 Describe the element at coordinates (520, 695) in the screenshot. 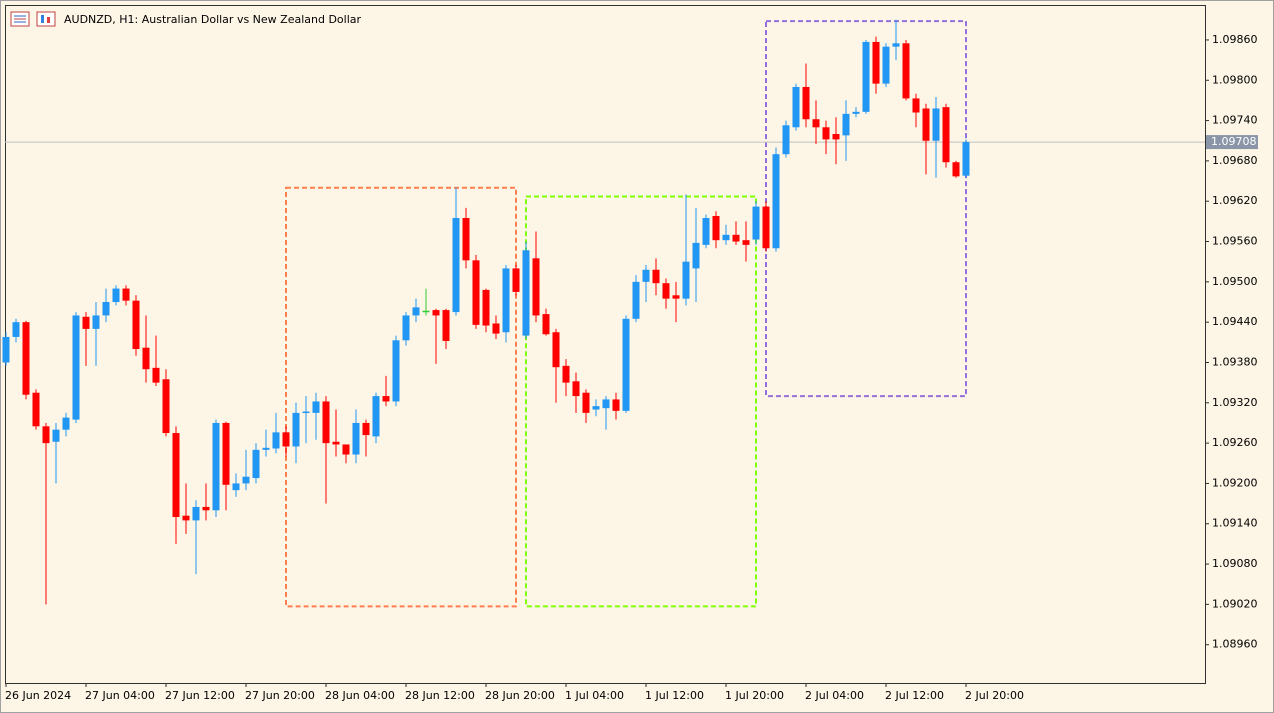

I see `x-tick-label: 28 Jun 20:00` at that location.